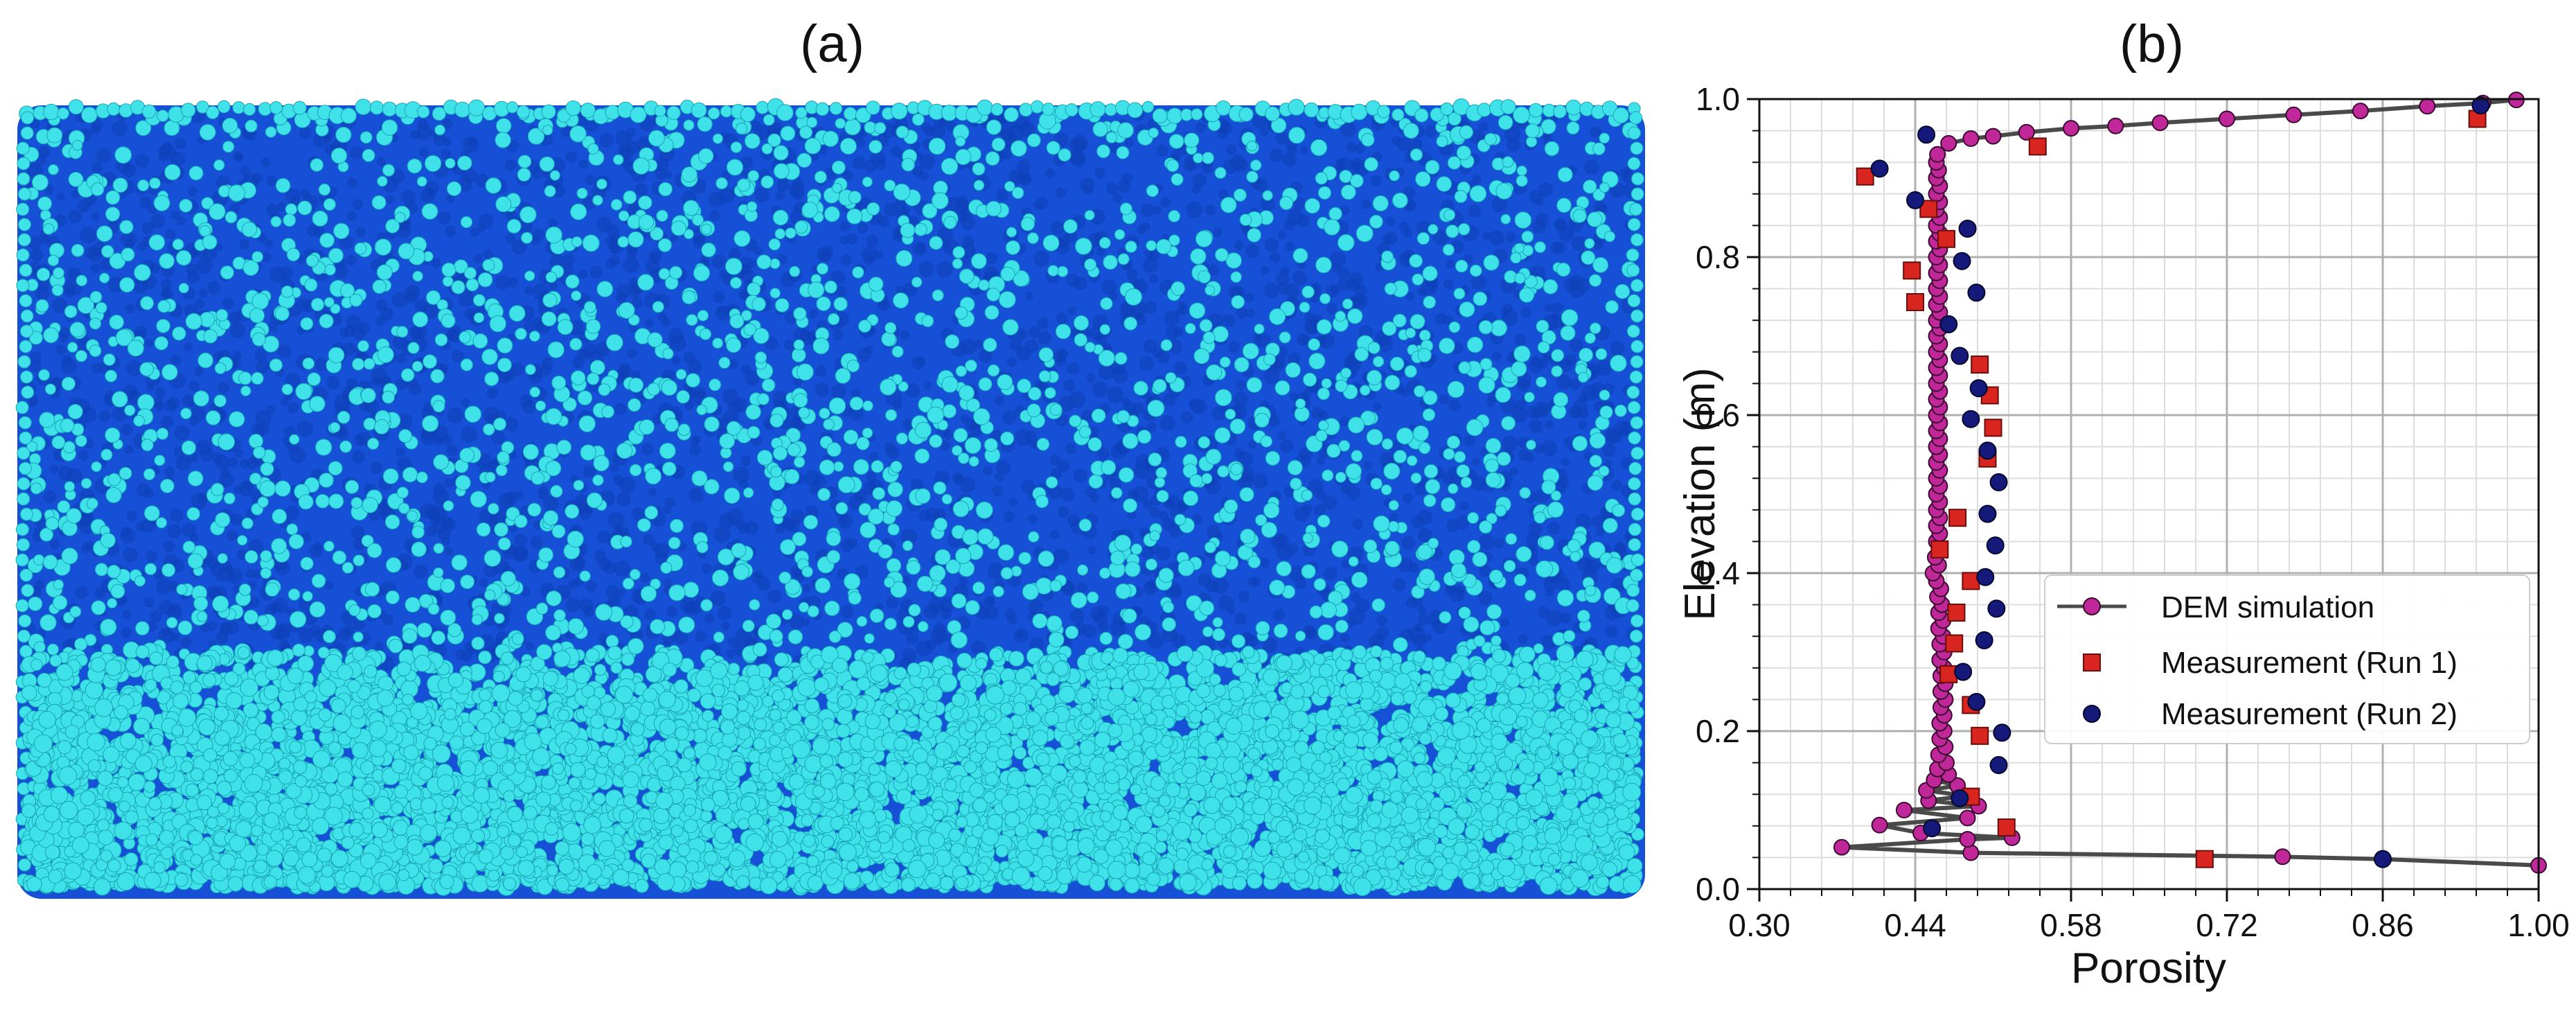 The image size is (2576, 1018). I want to click on legend-dem-marker, so click(2092, 606).